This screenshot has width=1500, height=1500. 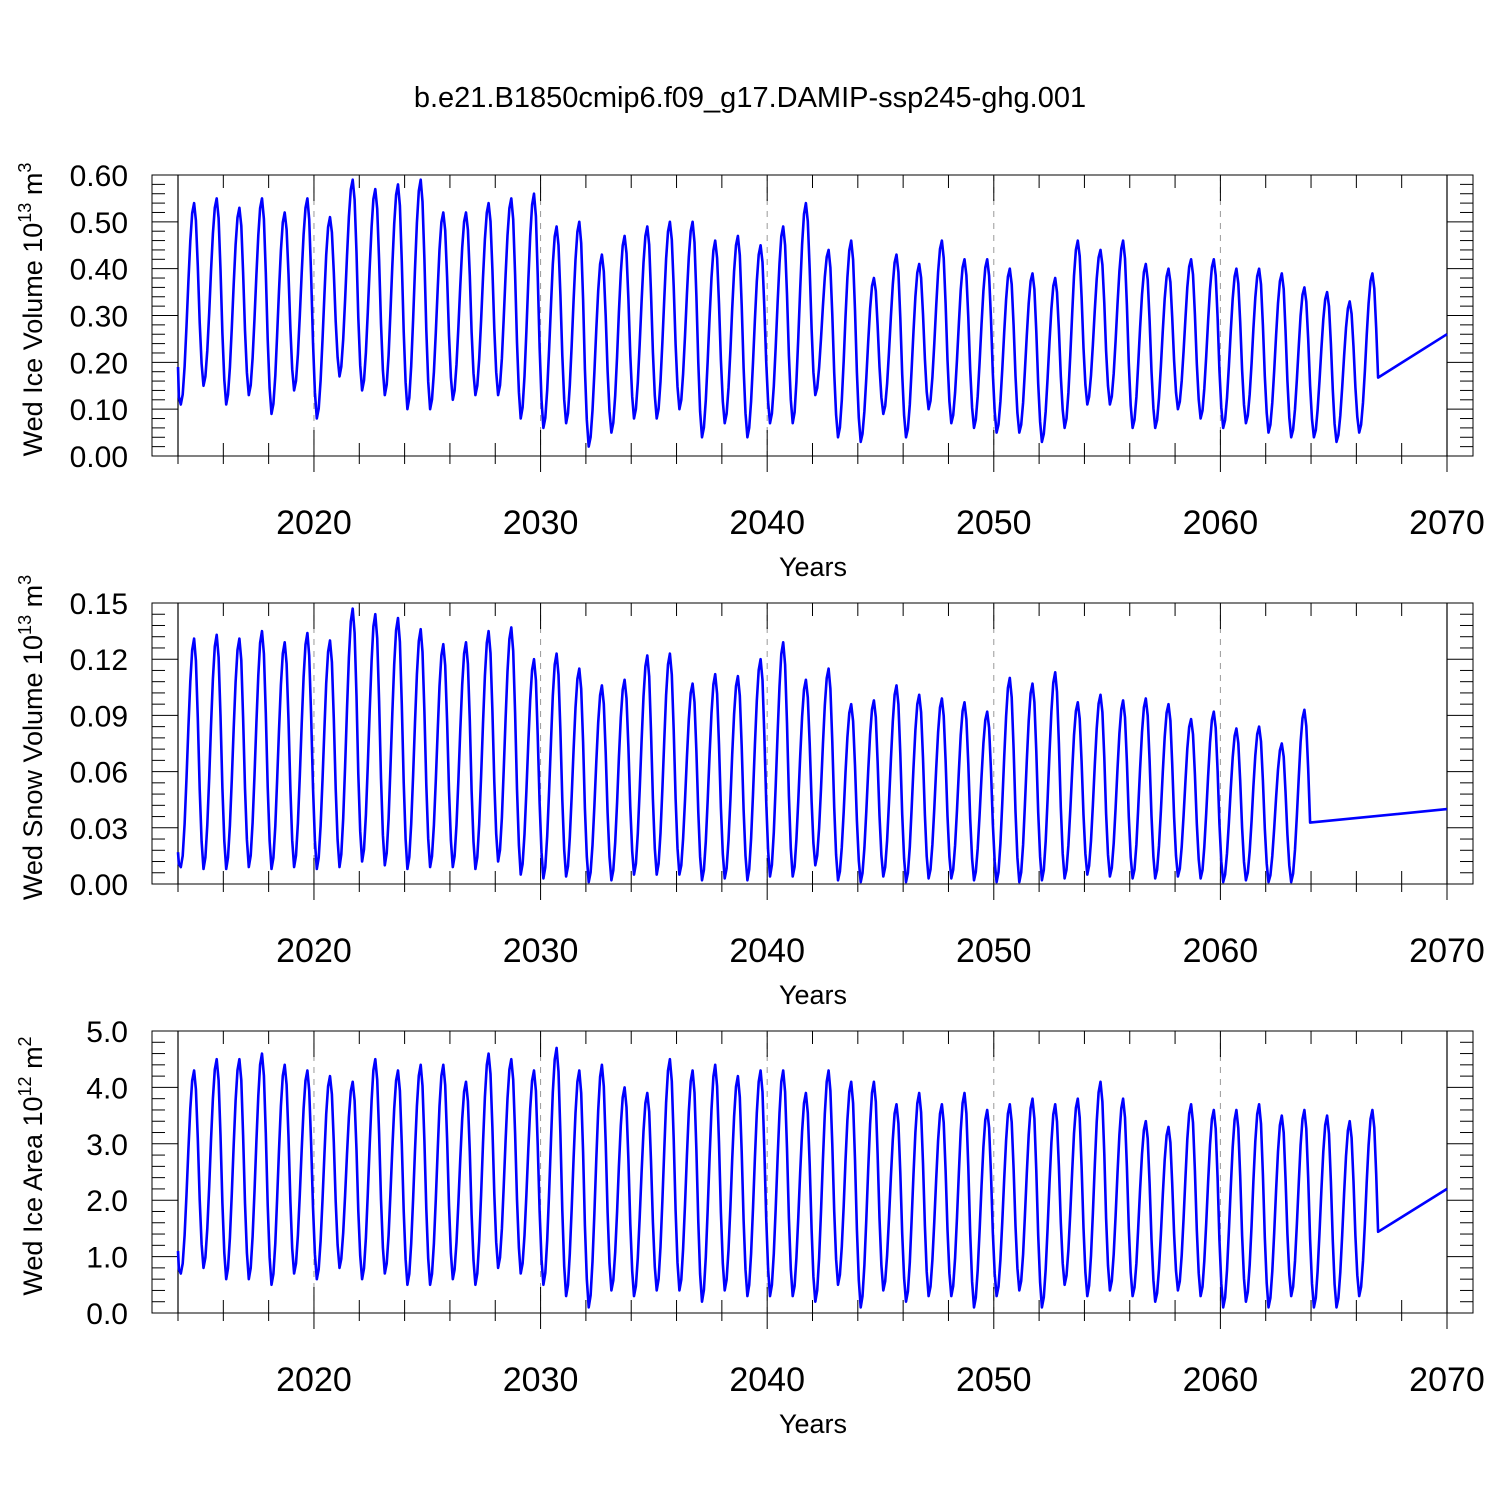 What do you see at coordinates (99, 270) in the screenshot?
I see `y-tick-label: 0.40` at bounding box center [99, 270].